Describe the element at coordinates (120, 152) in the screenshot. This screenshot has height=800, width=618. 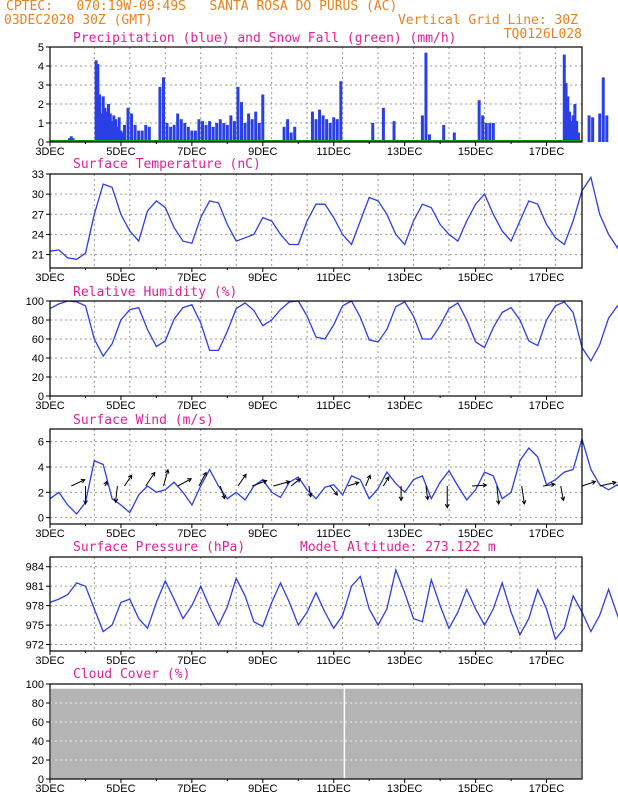
I see `x-tick-label: 5DEC` at that location.